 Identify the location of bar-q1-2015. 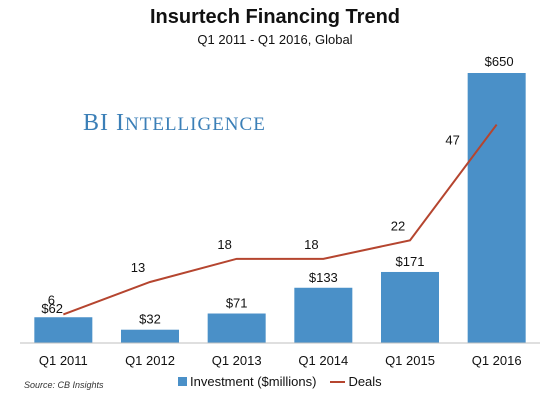
(410, 307).